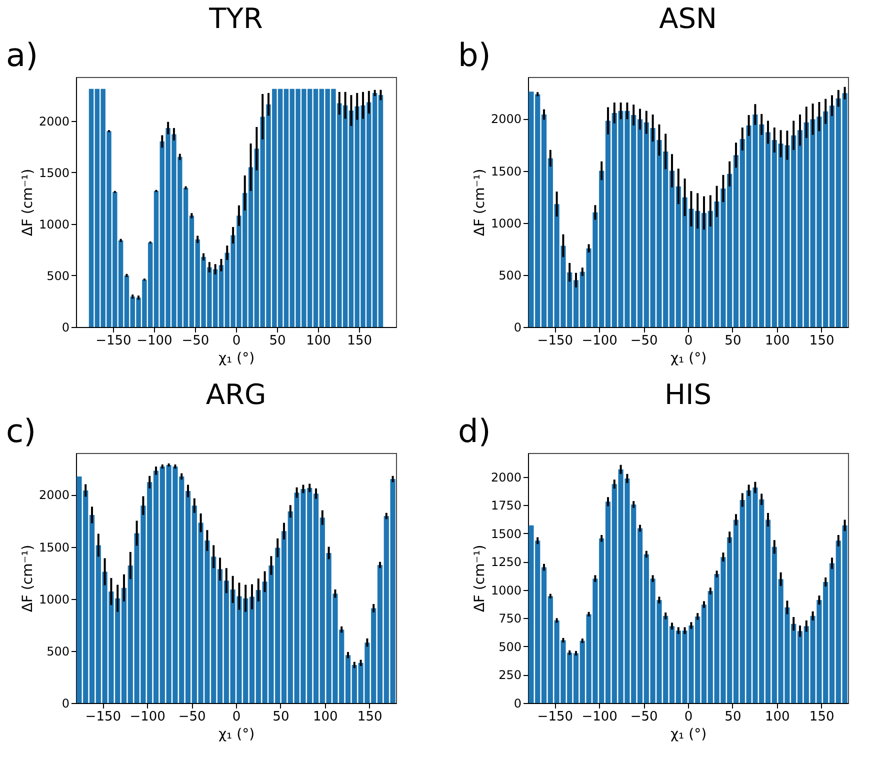 This screenshot has height=782, width=891. What do you see at coordinates (21, 431) in the screenshot?
I see `text: c)` at bounding box center [21, 431].